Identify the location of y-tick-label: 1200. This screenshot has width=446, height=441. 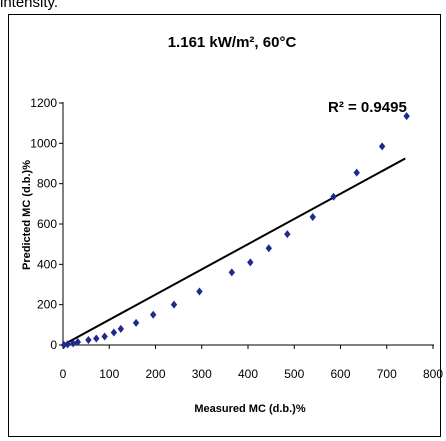
(43, 103).